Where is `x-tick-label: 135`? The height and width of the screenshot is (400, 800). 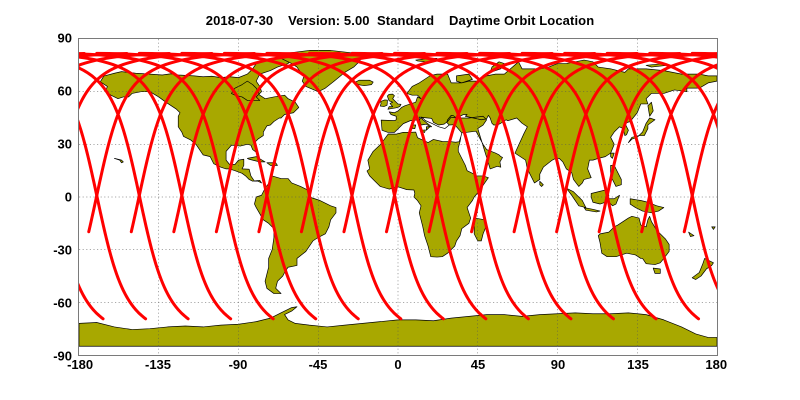 x-tick-label: 135 is located at coordinates (638, 364).